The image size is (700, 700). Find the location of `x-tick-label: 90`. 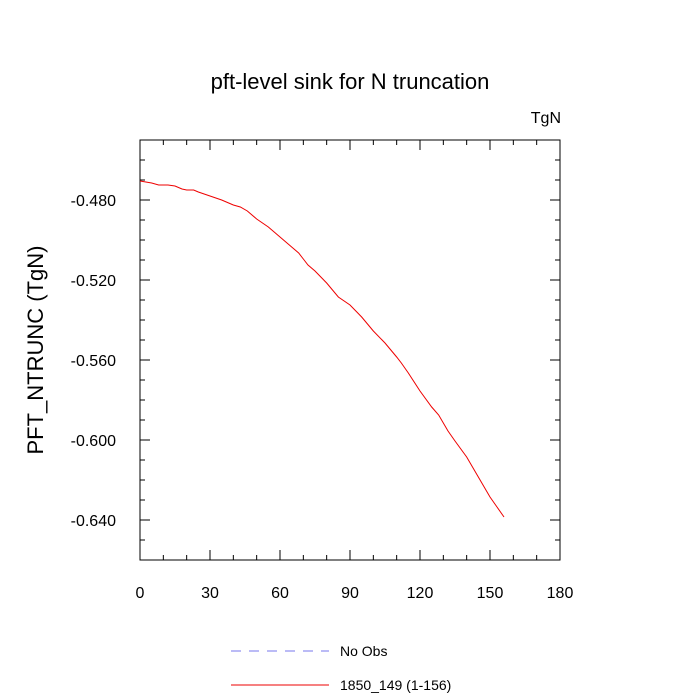

x-tick-label: 90 is located at coordinates (350, 593).